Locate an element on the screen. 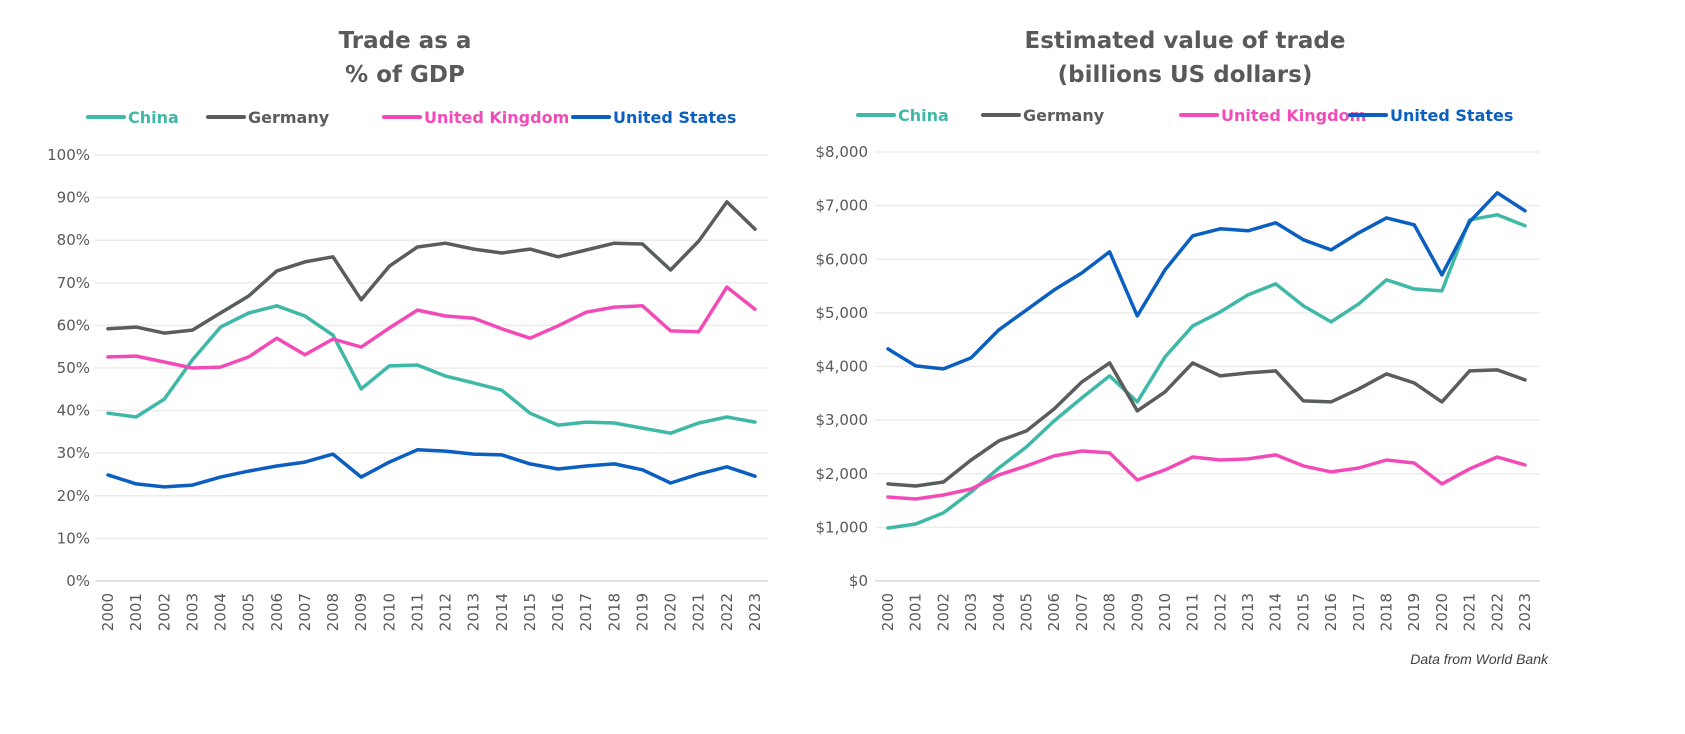  y-tick-label: 60% is located at coordinates (73, 325).